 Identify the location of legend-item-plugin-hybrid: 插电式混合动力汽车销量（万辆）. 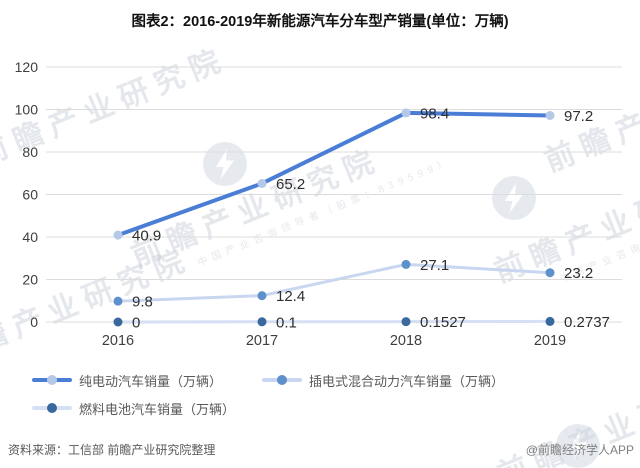
(383, 381).